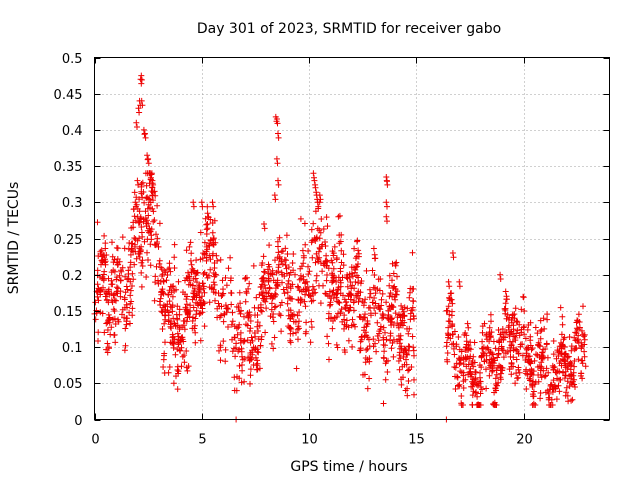  I want to click on y-tick-label: 0.25, so click(68, 240).